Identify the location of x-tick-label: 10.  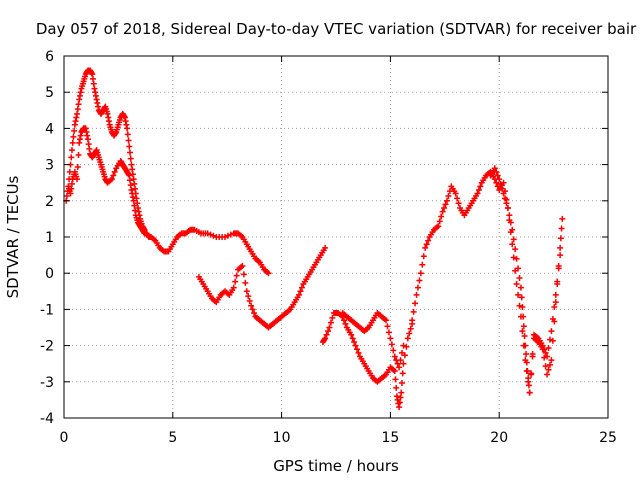
(282, 438).